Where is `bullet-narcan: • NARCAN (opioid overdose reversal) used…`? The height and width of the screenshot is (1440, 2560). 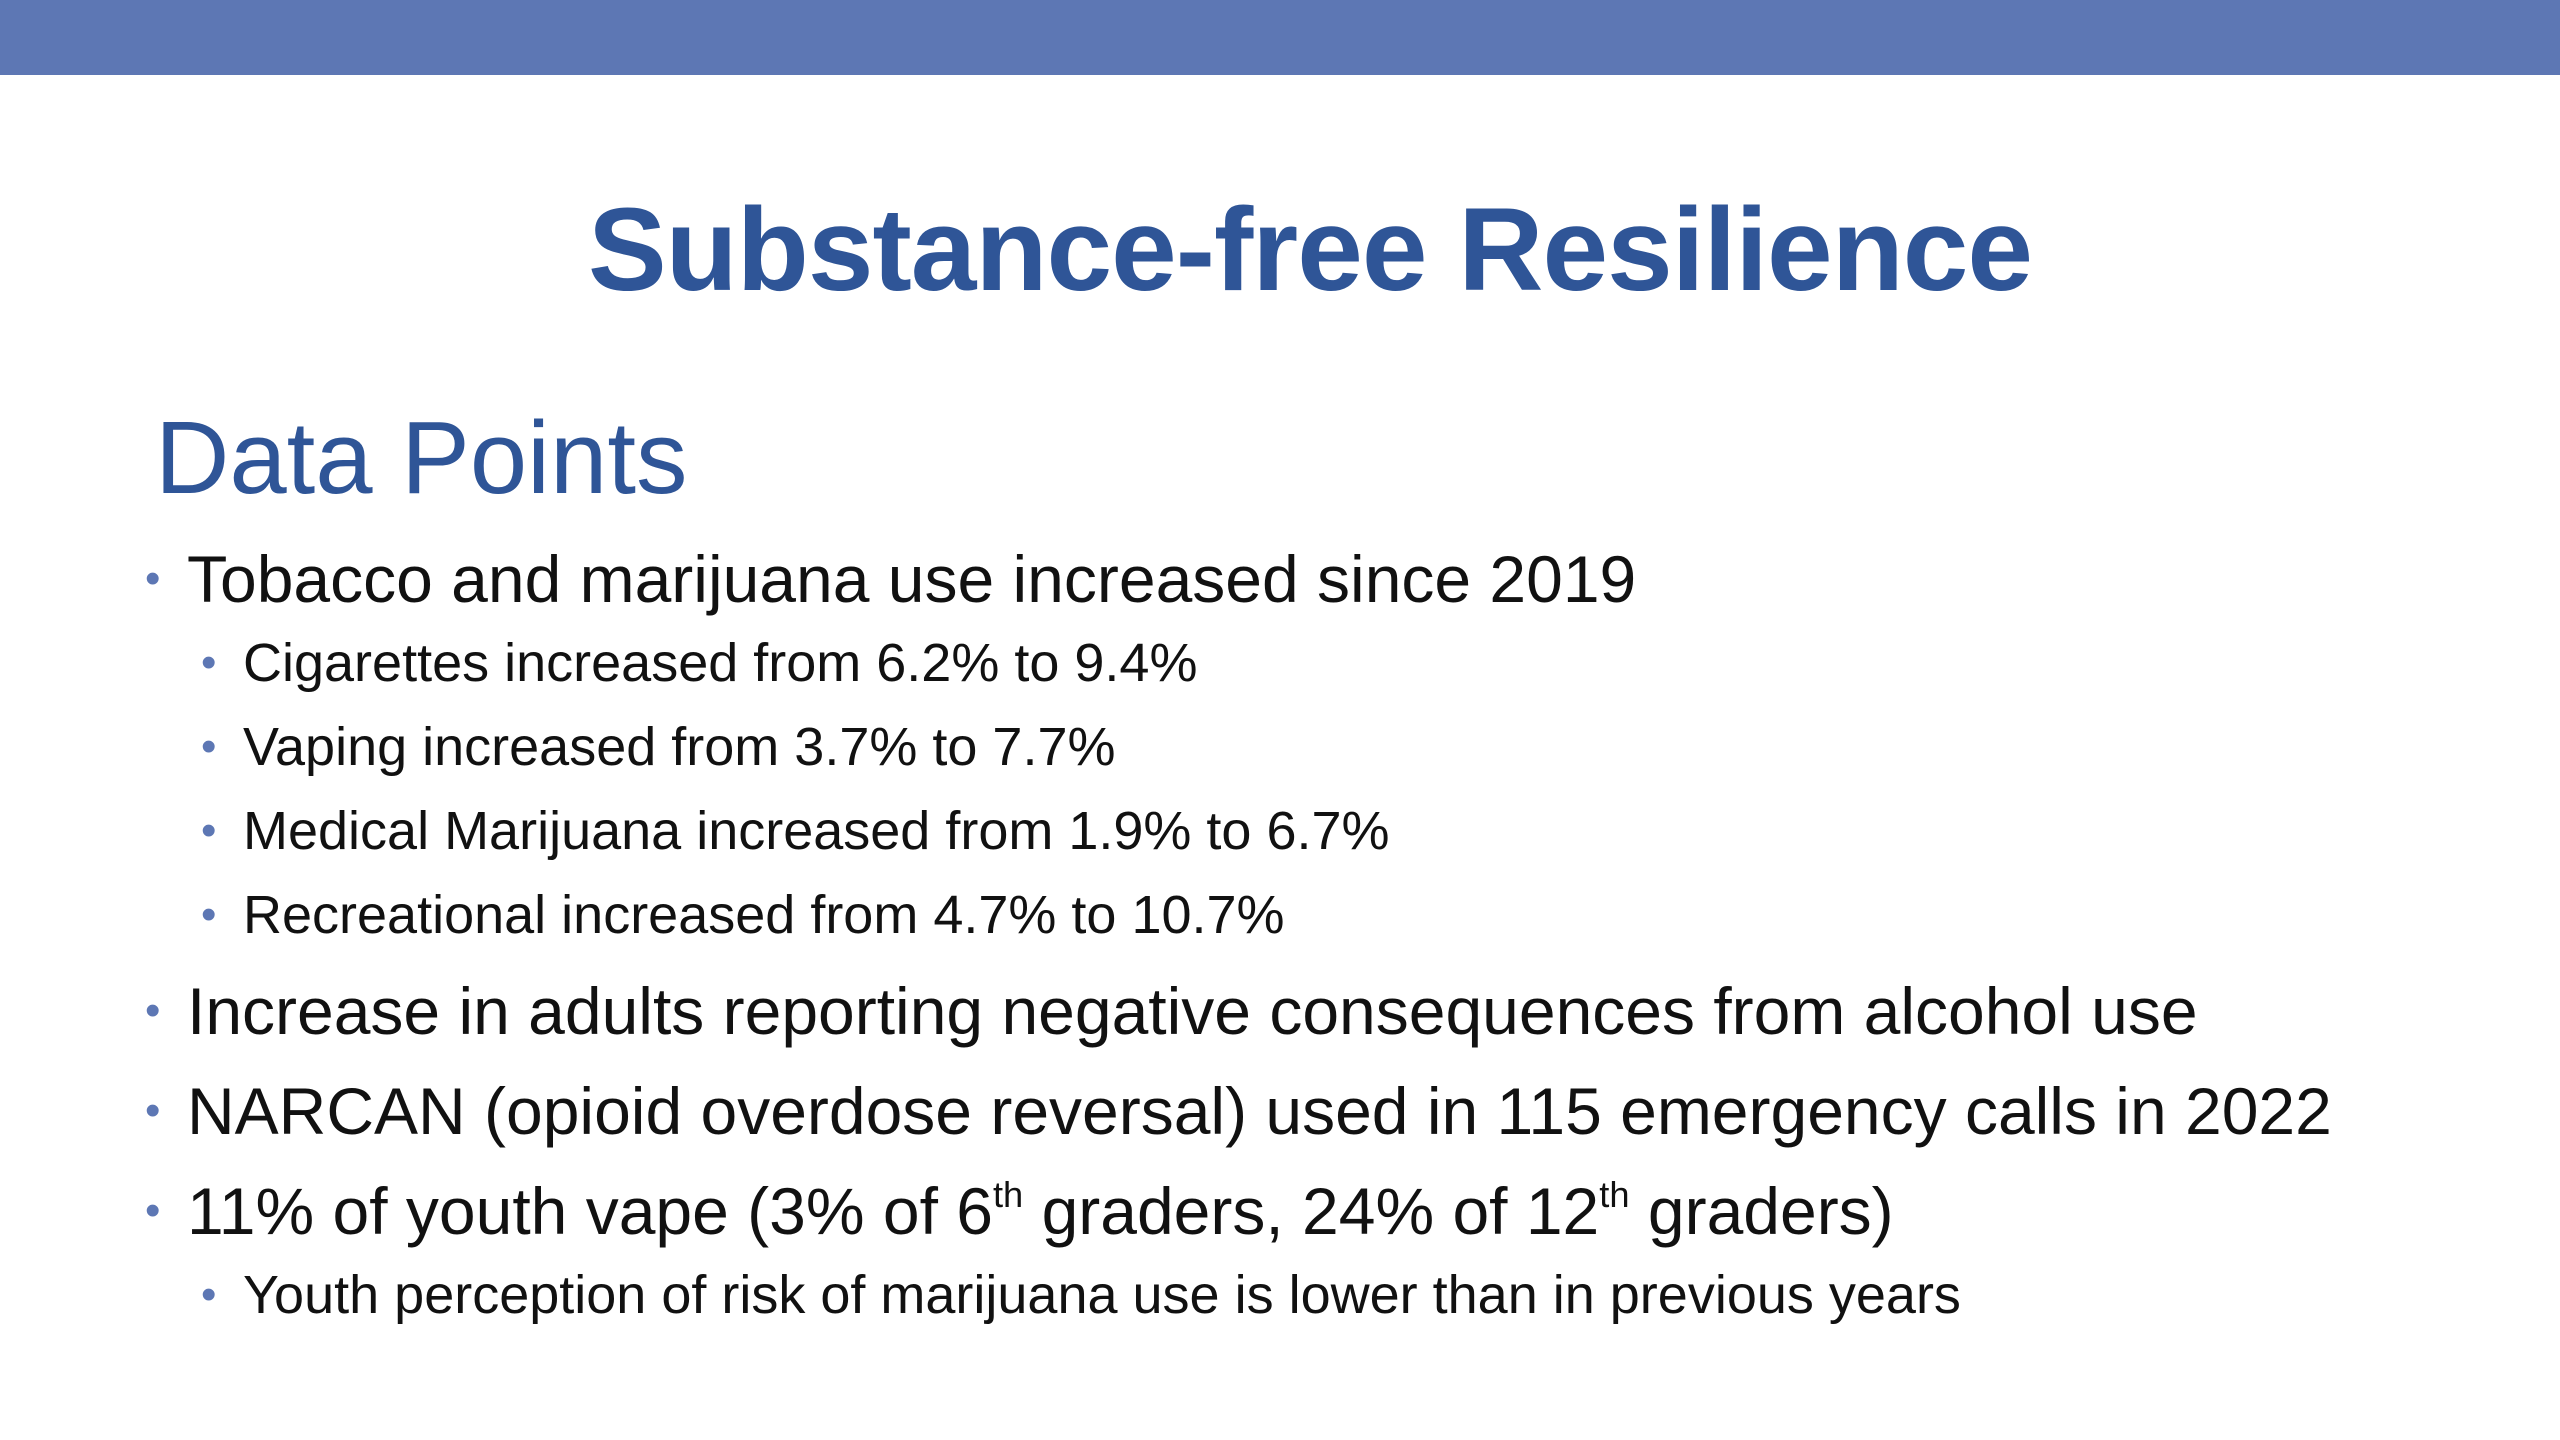 bullet-narcan: • NARCAN (opioid overdose reversal) used… is located at coordinates (1345, 1111).